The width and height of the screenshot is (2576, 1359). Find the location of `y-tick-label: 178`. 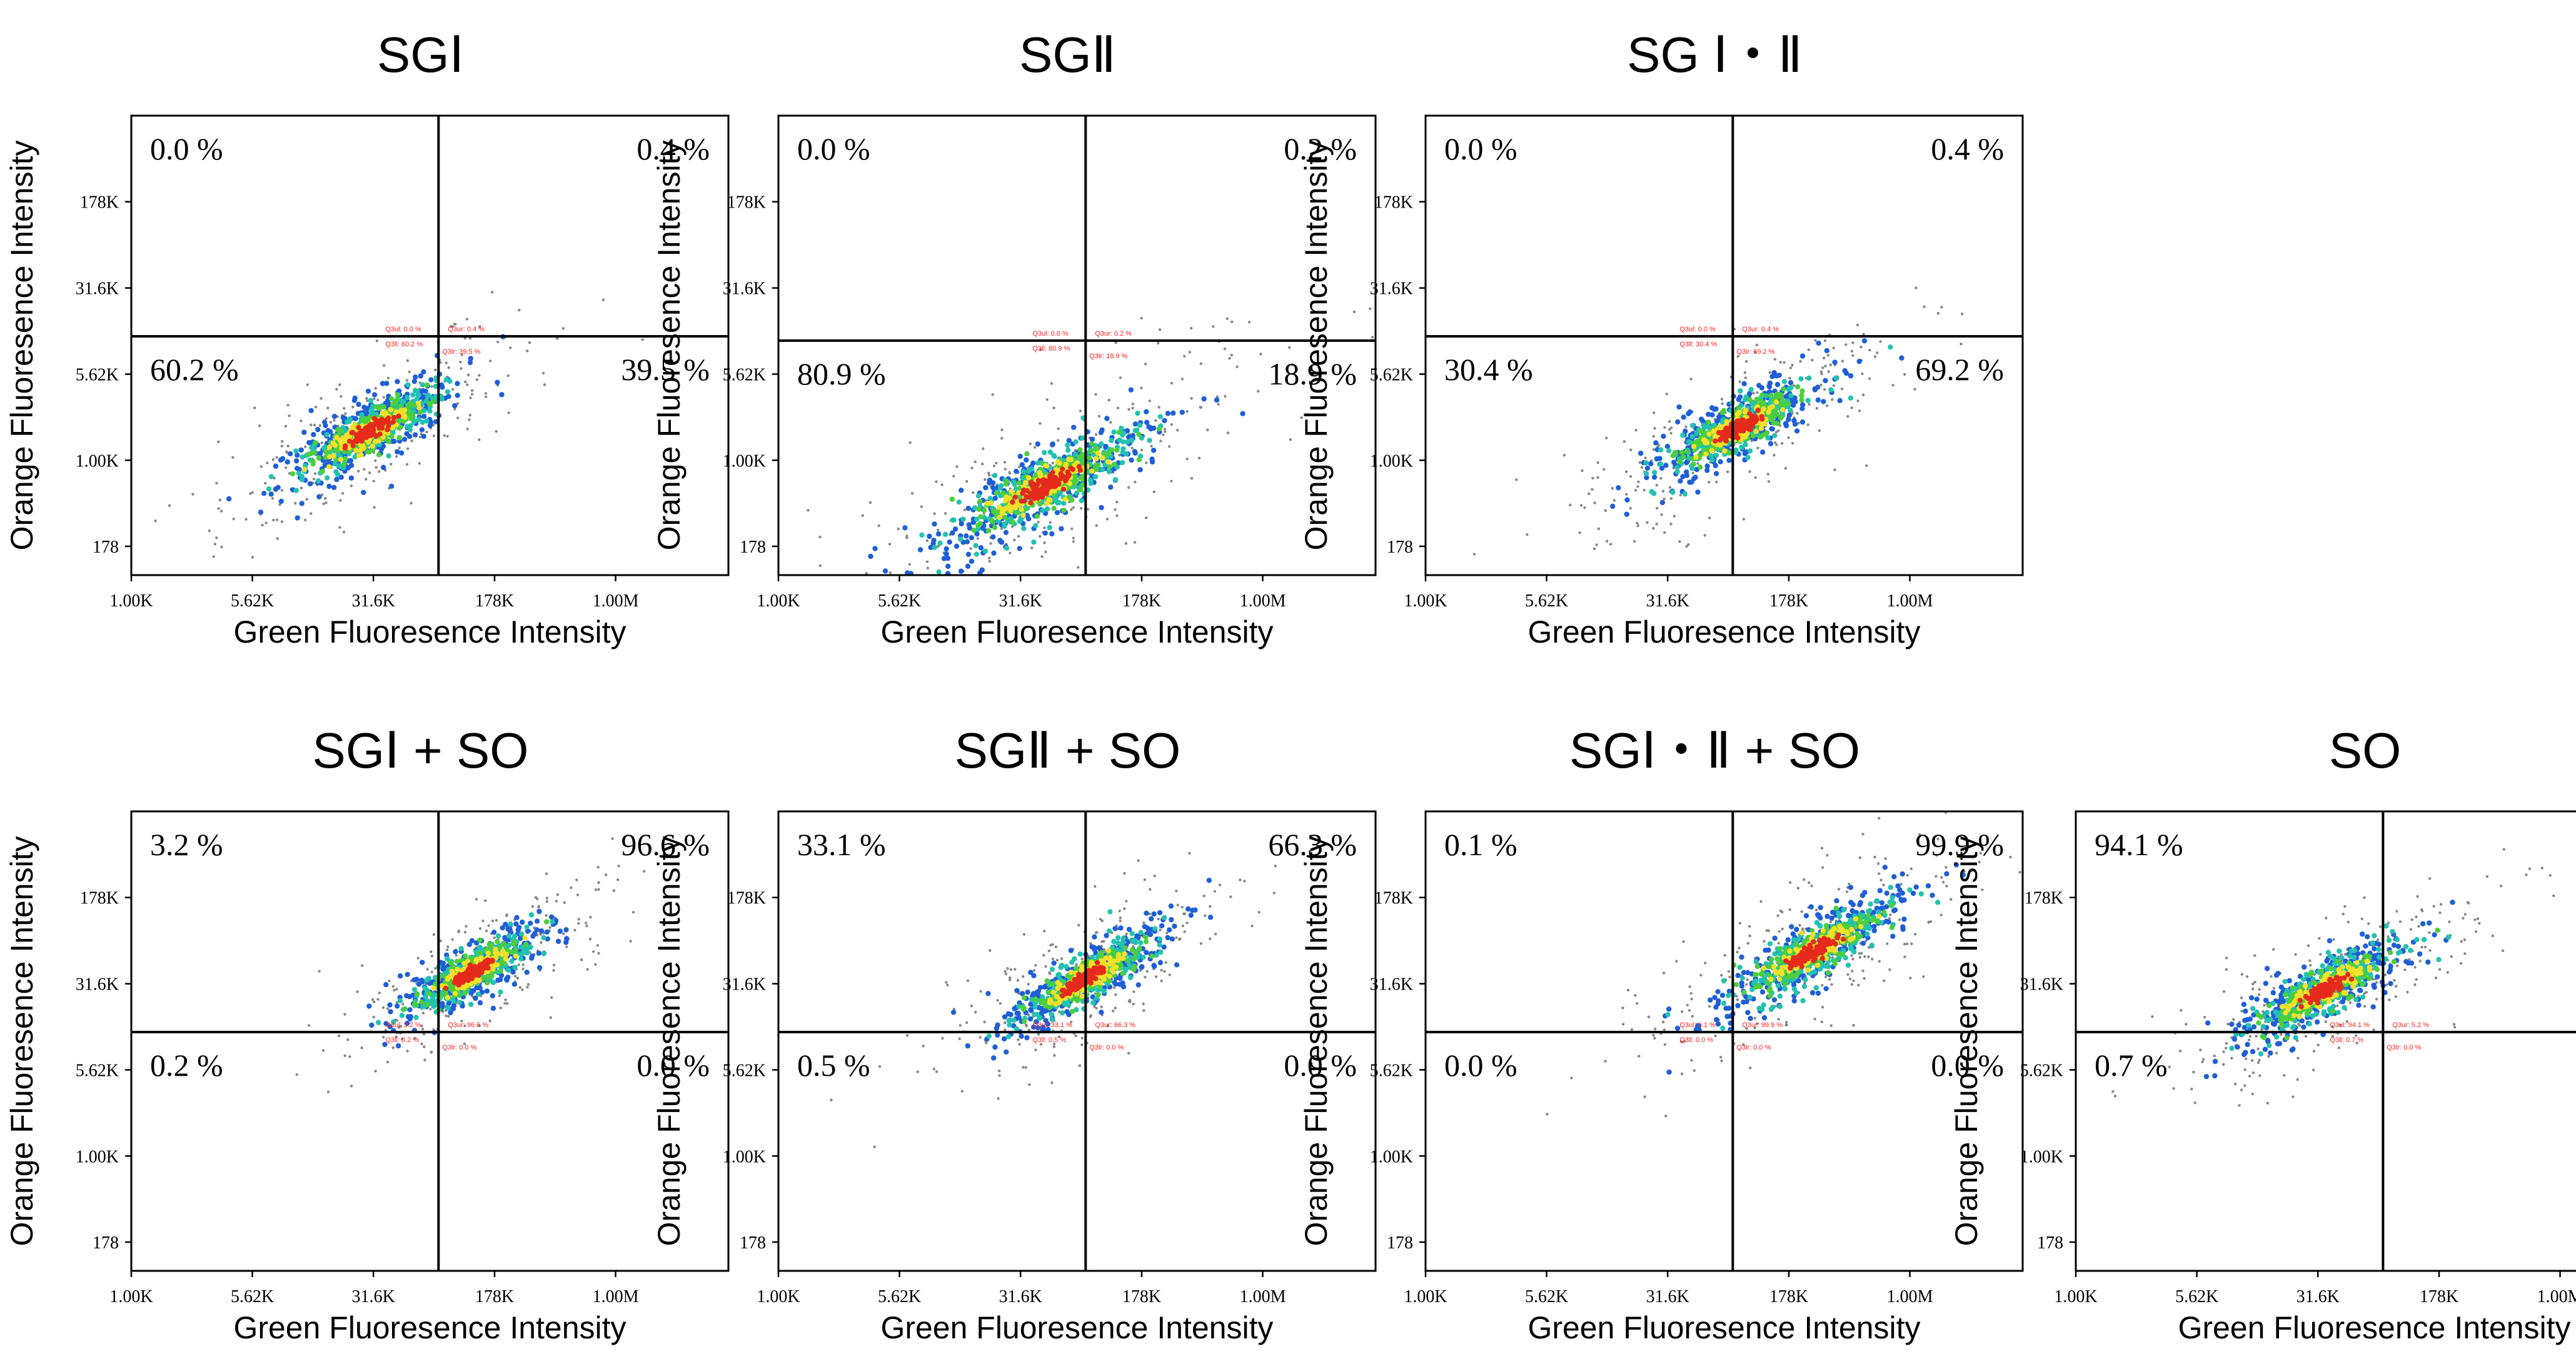

y-tick-label: 178 is located at coordinates (1400, 547).